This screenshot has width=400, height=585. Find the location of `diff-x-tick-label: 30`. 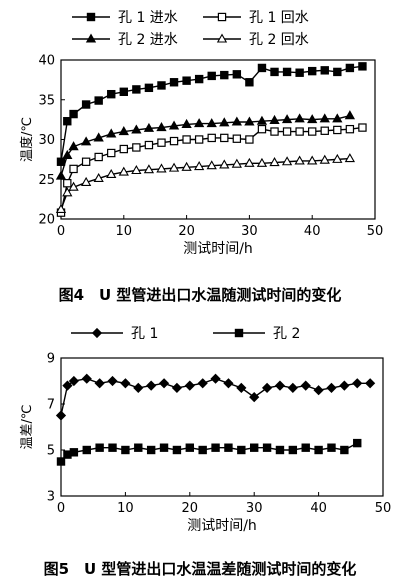

diff-x-tick-label: 30 is located at coordinates (254, 508).